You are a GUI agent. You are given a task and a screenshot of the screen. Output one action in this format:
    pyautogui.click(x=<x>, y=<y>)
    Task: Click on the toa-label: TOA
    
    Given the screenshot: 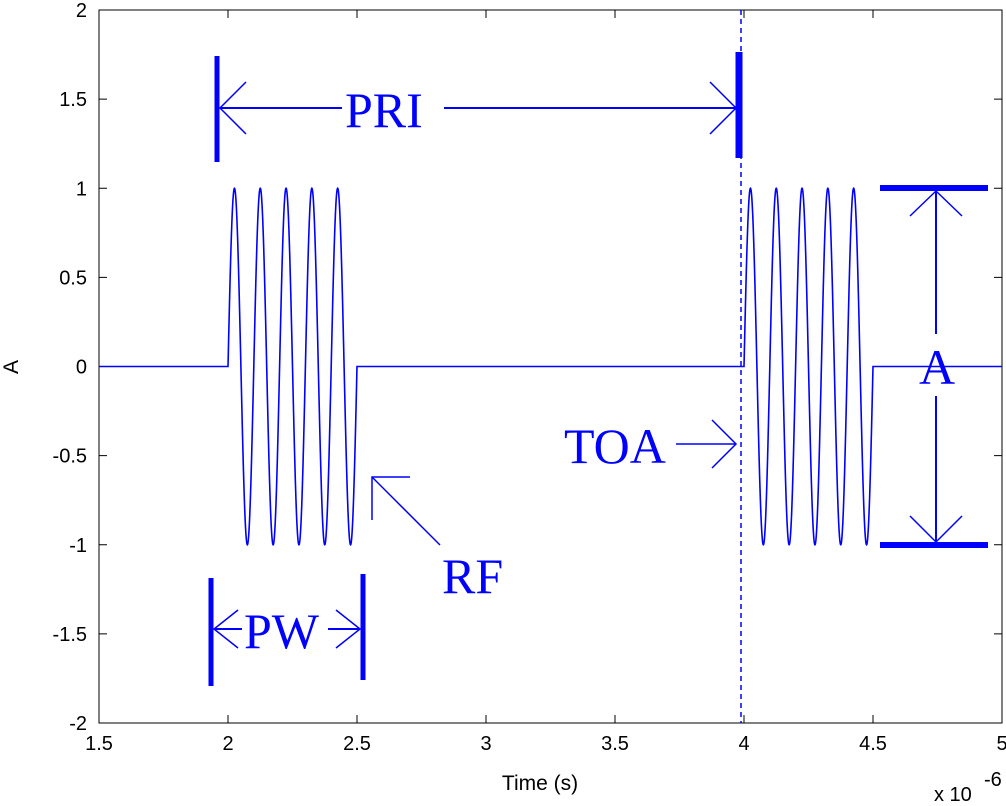 What is the action you would take?
    pyautogui.click(x=615, y=446)
    